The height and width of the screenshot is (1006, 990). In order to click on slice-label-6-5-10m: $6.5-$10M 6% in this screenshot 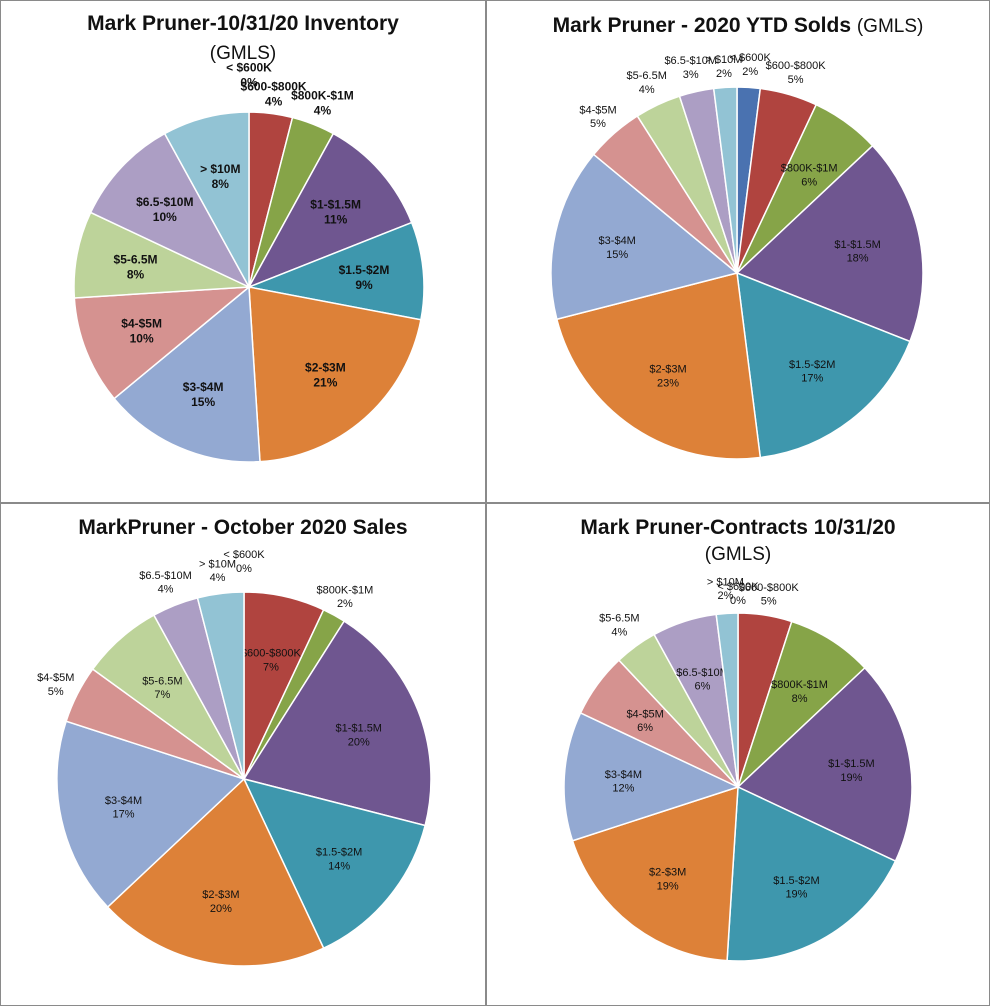, I will do `click(702, 680)`.